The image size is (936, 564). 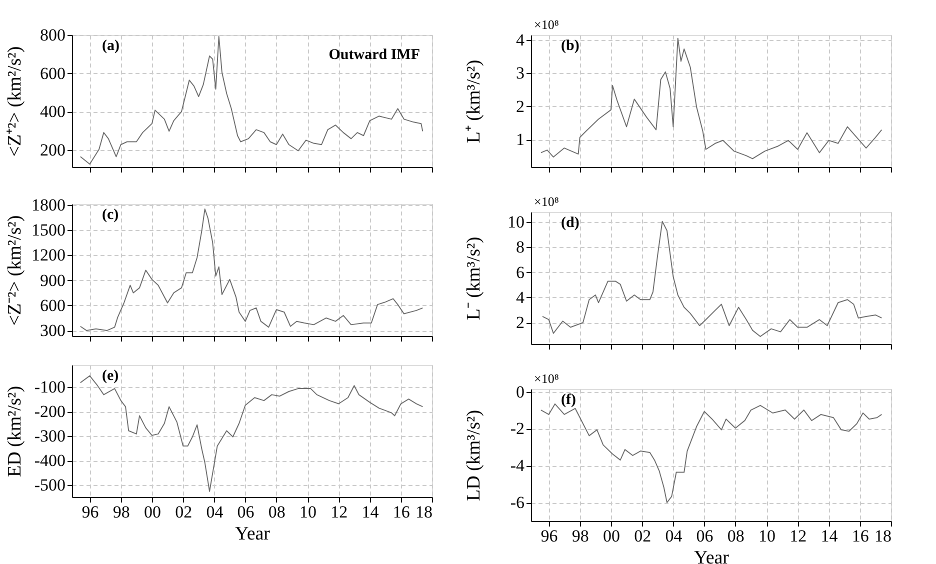 What do you see at coordinates (53, 330) in the screenshot?
I see `y-tick-label: 300` at bounding box center [53, 330].